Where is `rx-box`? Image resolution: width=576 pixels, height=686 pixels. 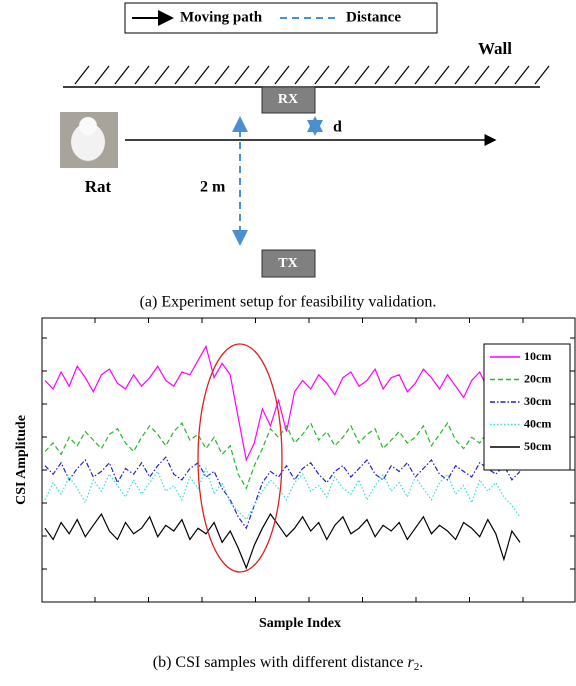
rx-box is located at coordinates (288, 100).